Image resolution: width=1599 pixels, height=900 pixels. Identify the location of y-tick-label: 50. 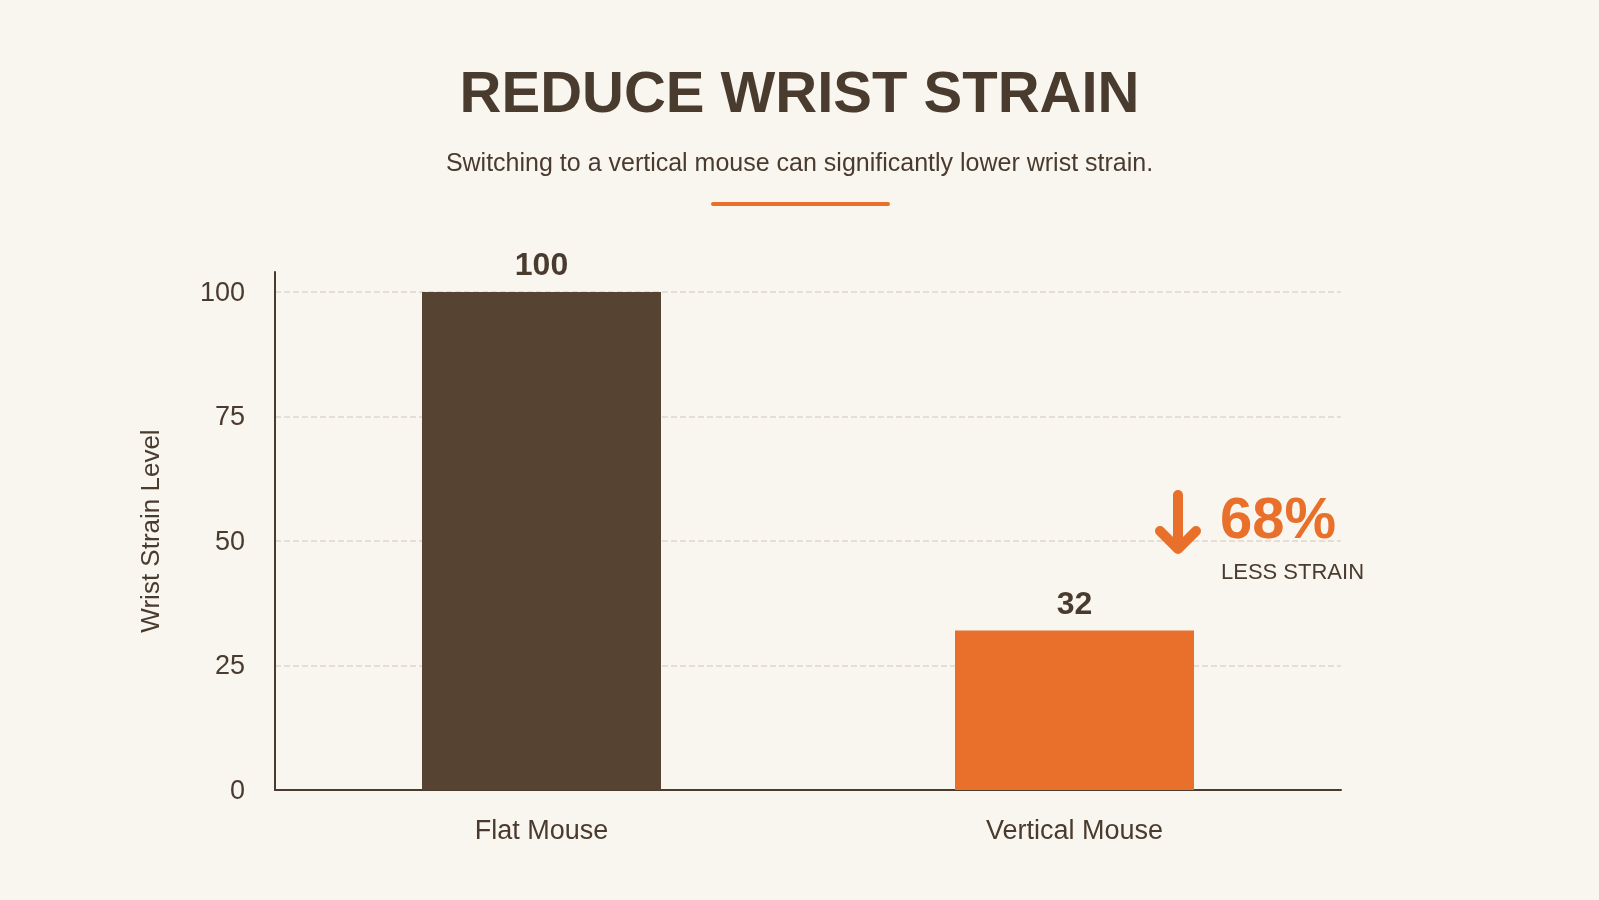
(229, 540).